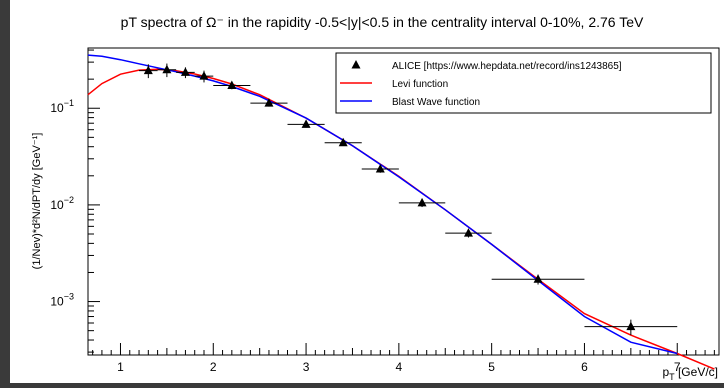 This screenshot has height=388, width=724. Describe the element at coordinates (690, 373) in the screenshot. I see `x-axis-label: pT [GeV/c]` at that location.